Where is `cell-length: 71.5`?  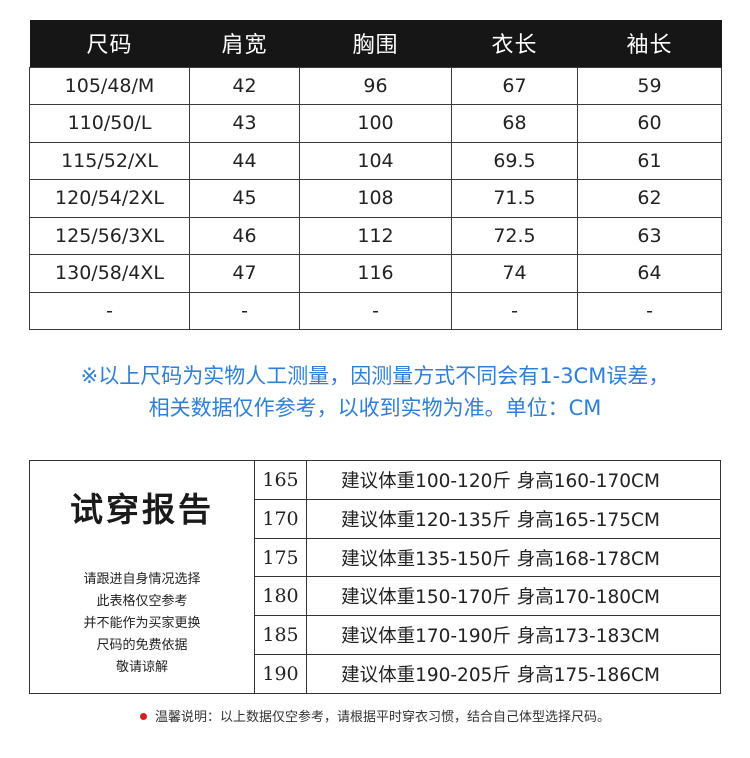 cell-length: 71.5 is located at coordinates (514, 198).